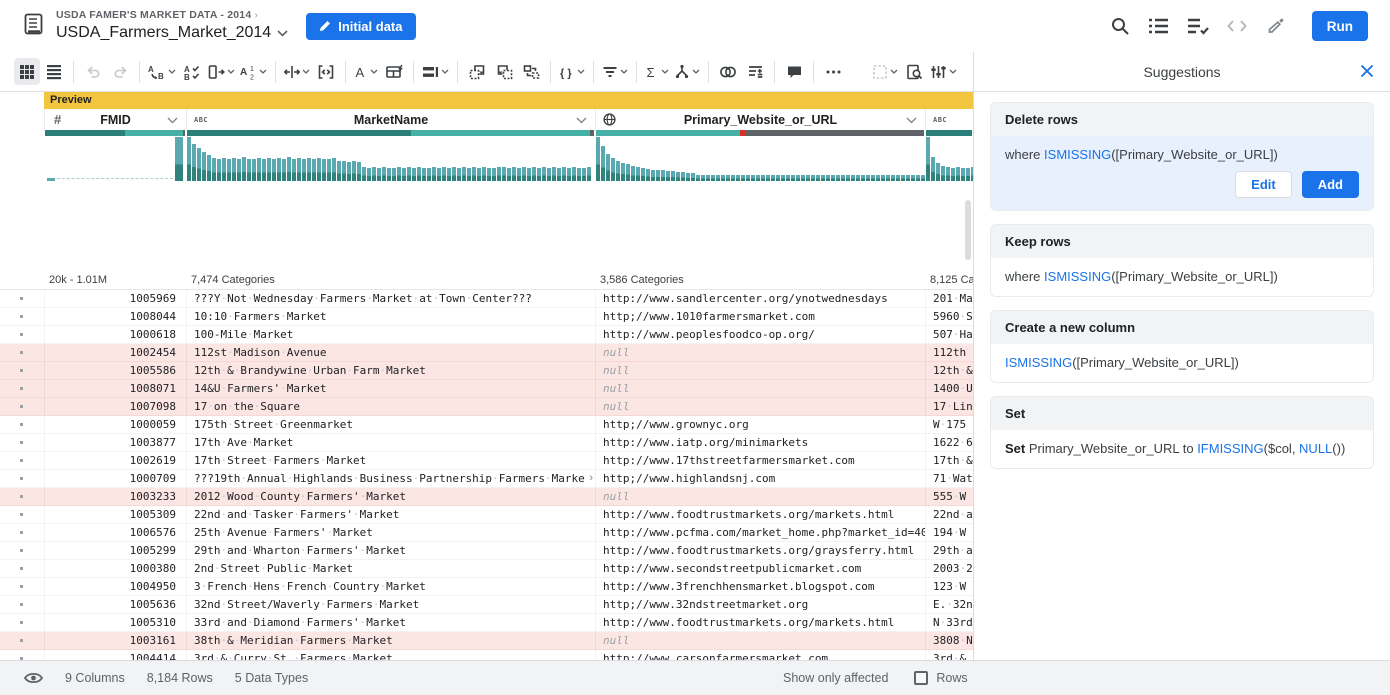 The width and height of the screenshot is (1390, 695). I want to click on quality-segment-teal_dark, so click(949, 133).